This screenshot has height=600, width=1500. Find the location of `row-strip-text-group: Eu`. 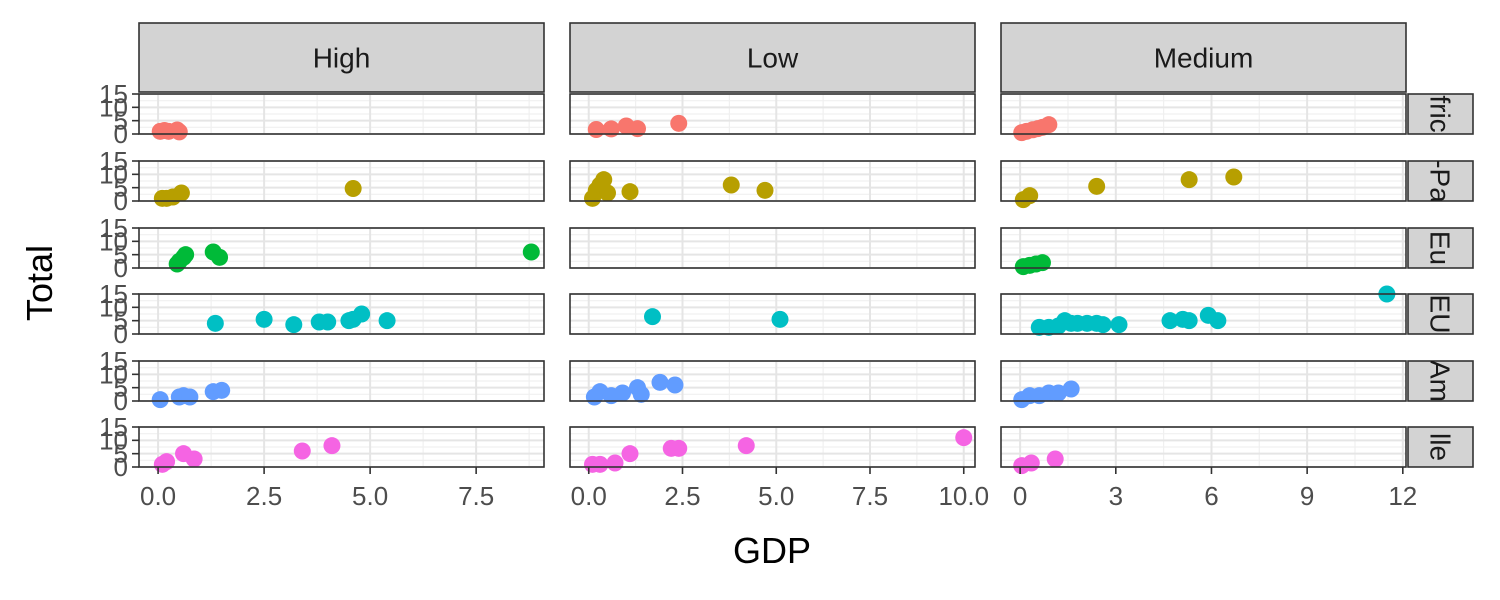

row-strip-text-group: Eu is located at coordinates (1440, 248).